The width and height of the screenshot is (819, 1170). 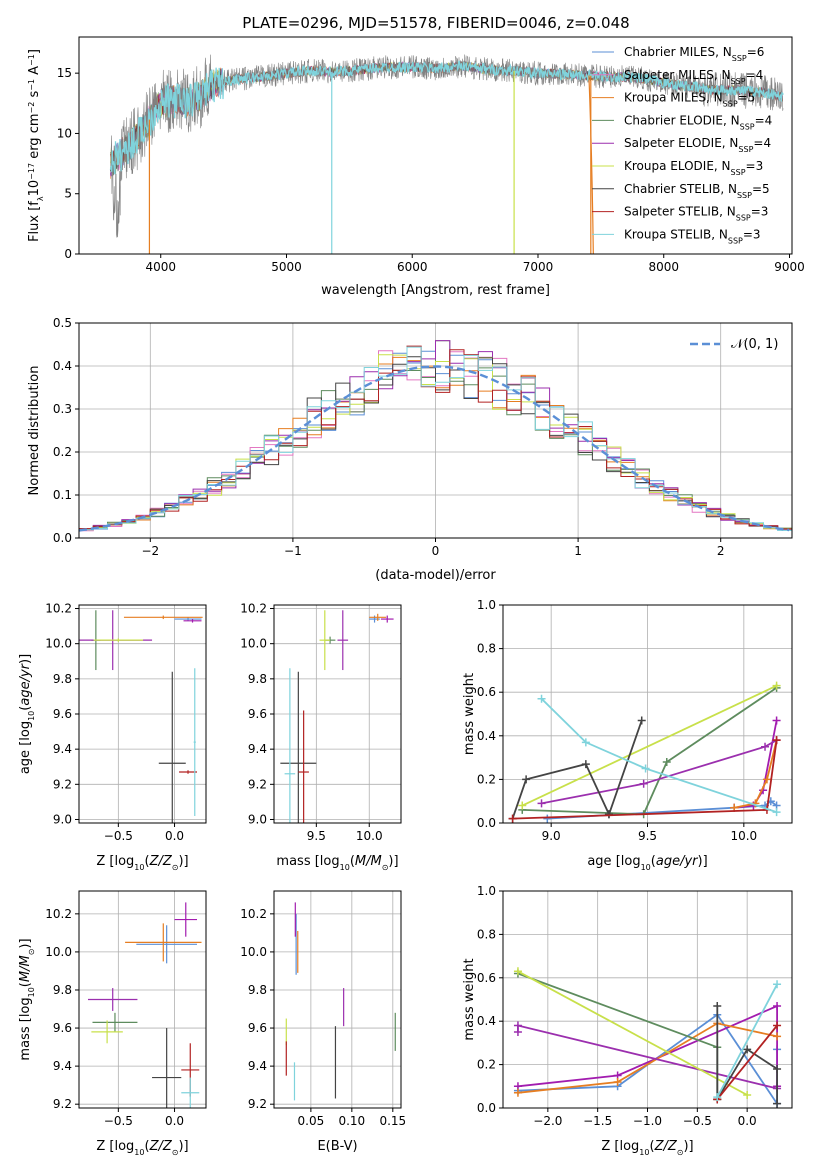 What do you see at coordinates (62, 409) in the screenshot?
I see `y-tick-label: 0.3` at bounding box center [62, 409].